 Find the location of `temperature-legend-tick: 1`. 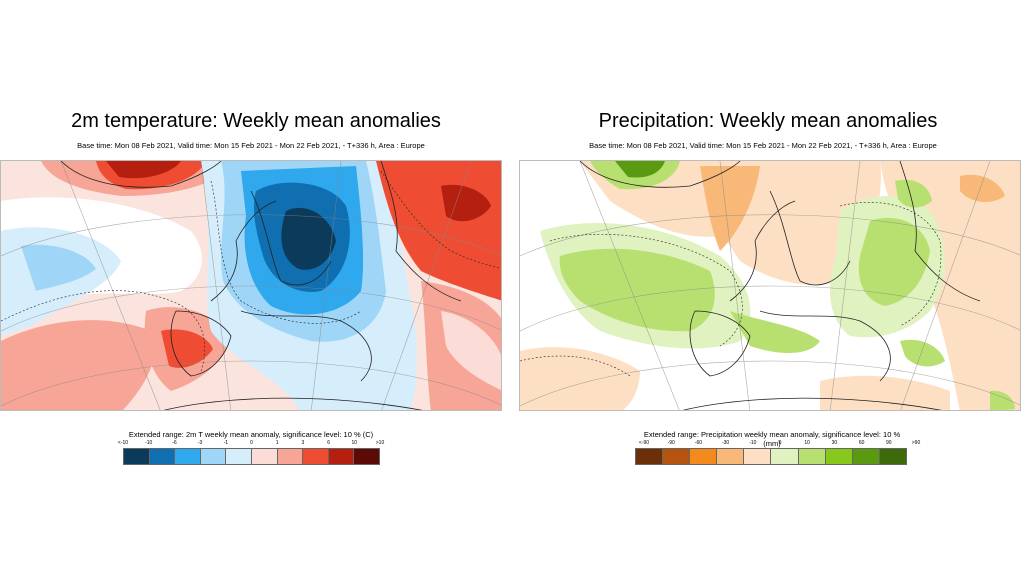

temperature-legend-tick: 1 is located at coordinates (277, 443).